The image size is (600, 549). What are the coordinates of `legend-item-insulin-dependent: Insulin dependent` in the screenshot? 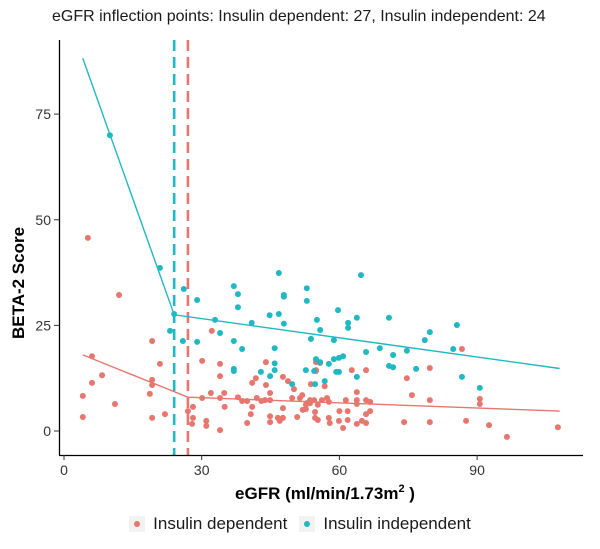 It's located at (208, 524).